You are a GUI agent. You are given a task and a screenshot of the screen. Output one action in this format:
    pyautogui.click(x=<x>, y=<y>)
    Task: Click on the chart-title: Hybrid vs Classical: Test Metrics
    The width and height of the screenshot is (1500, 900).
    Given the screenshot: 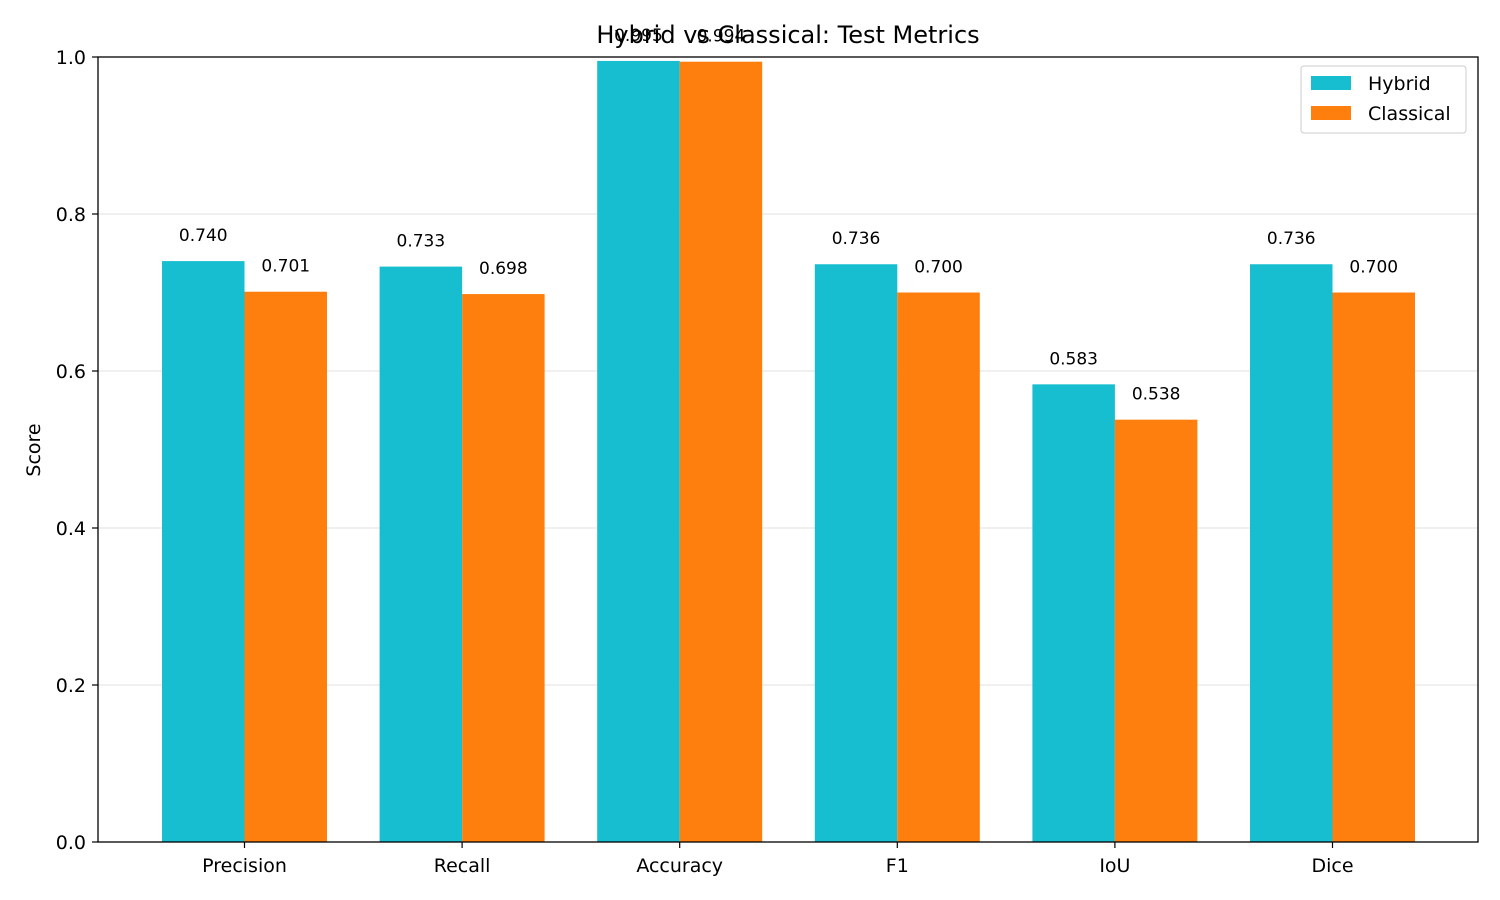 What is the action you would take?
    pyautogui.click(x=787, y=35)
    